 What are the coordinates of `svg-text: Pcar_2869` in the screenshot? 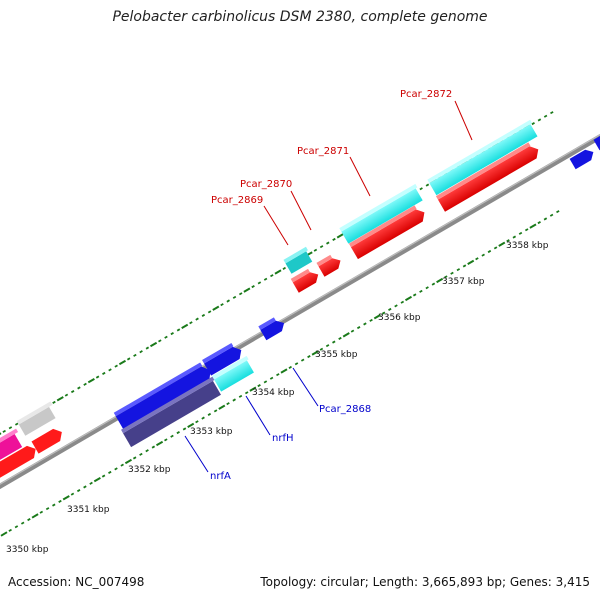 It's located at (237, 200).